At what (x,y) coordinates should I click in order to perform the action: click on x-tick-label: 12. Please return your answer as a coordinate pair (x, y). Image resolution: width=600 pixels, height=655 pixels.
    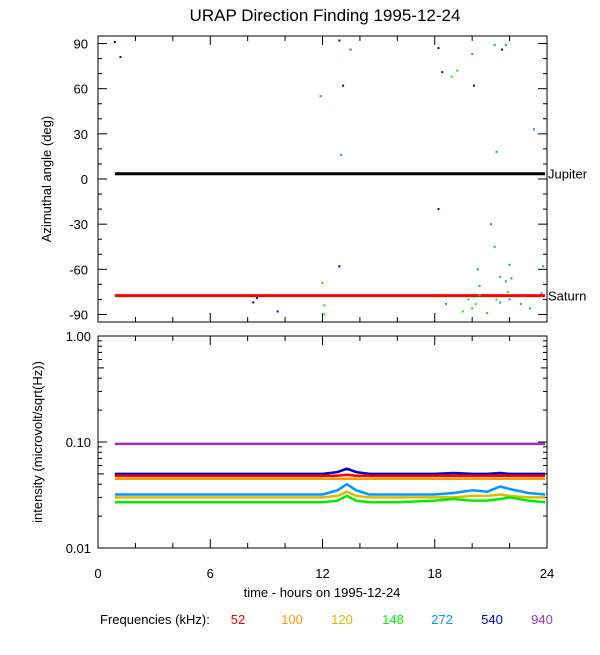
    Looking at the image, I should click on (322, 573).